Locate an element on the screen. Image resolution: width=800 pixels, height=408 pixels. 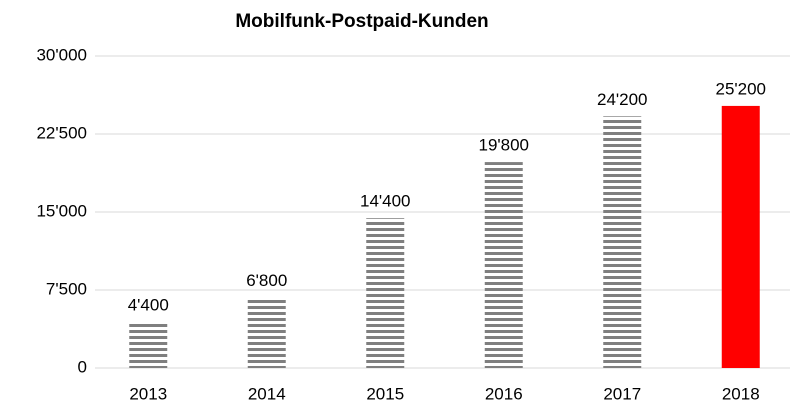
y-tick-label: 0 is located at coordinates (82, 366).